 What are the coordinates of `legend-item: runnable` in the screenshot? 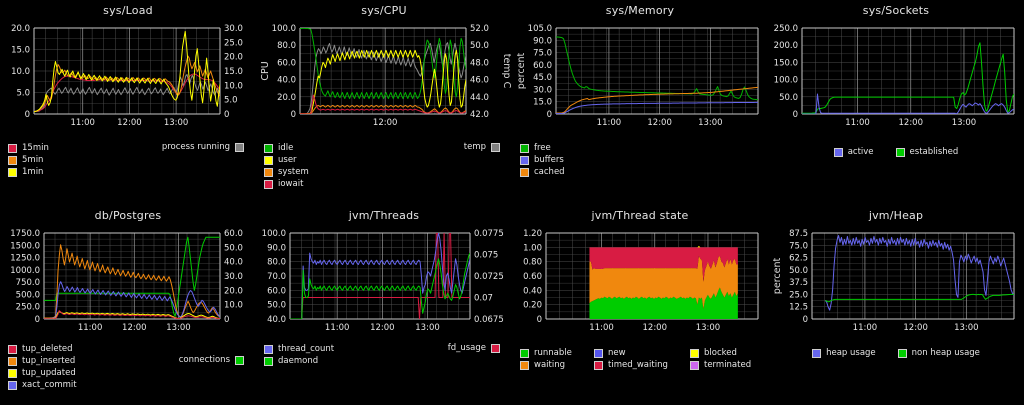 It's located at (557, 353).